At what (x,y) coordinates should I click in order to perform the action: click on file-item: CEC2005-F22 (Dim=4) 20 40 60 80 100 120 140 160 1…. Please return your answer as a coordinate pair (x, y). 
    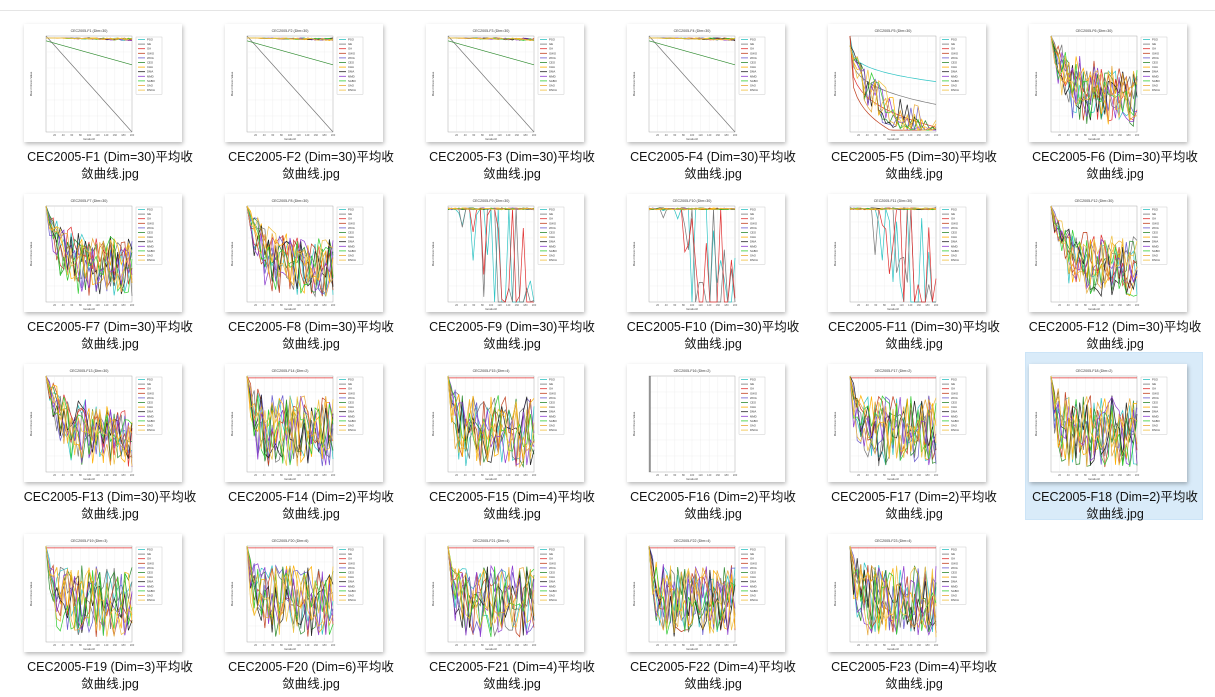
    Looking at the image, I should click on (712, 606).